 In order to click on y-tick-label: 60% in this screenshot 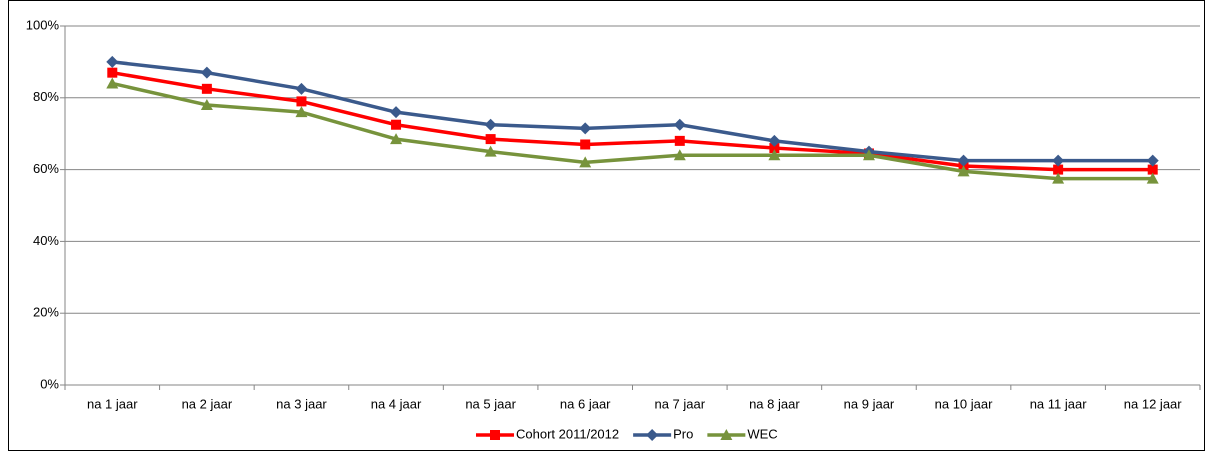, I will do `click(46, 168)`.